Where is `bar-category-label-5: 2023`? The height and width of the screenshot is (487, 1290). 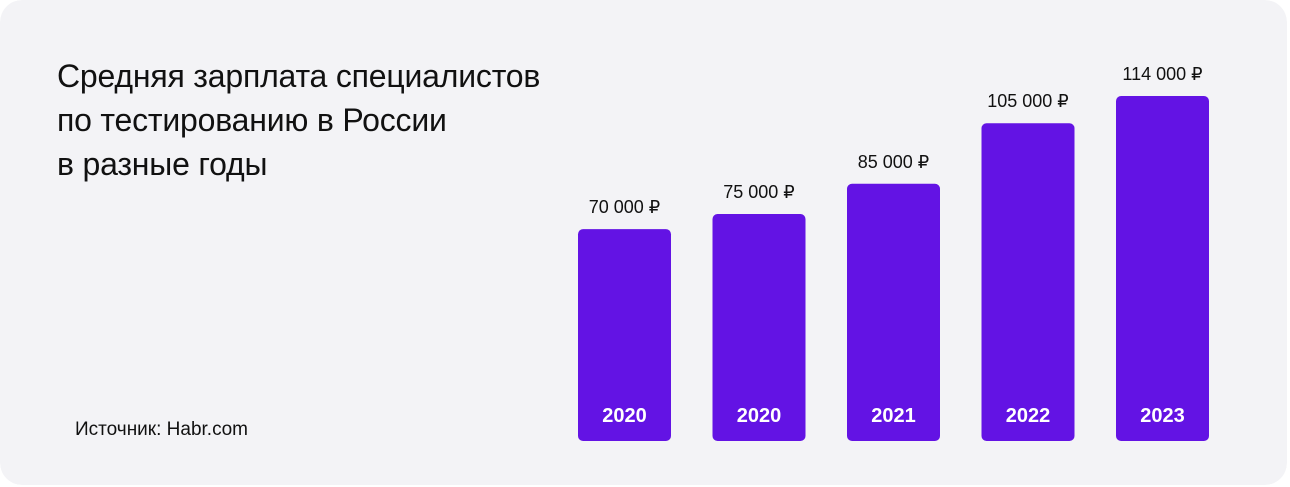
bar-category-label-5: 2023 is located at coordinates (1162, 416).